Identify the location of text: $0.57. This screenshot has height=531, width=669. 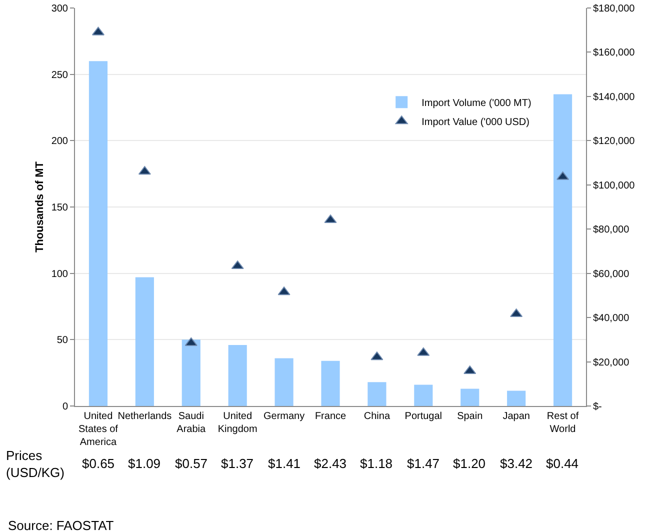
(191, 463).